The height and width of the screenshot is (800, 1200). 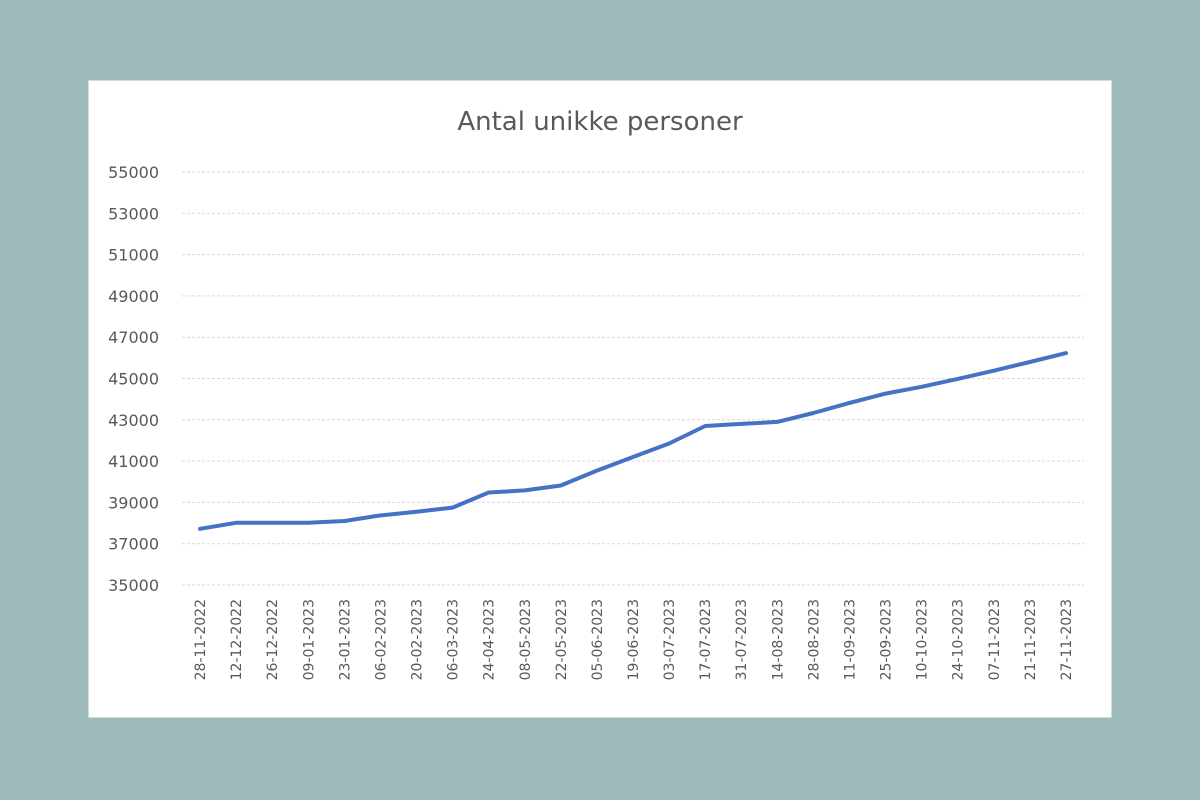 What do you see at coordinates (598, 639) in the screenshot?
I see `x-tick-label: 05-06-2023` at bounding box center [598, 639].